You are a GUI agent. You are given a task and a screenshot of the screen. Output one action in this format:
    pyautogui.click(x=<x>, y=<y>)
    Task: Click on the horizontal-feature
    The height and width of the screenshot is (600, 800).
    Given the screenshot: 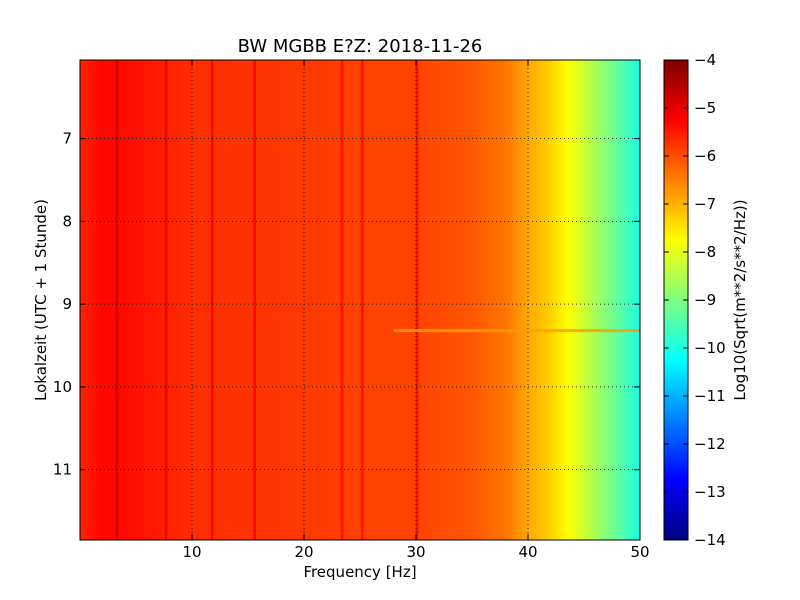 What is the action you would take?
    pyautogui.click(x=516, y=331)
    